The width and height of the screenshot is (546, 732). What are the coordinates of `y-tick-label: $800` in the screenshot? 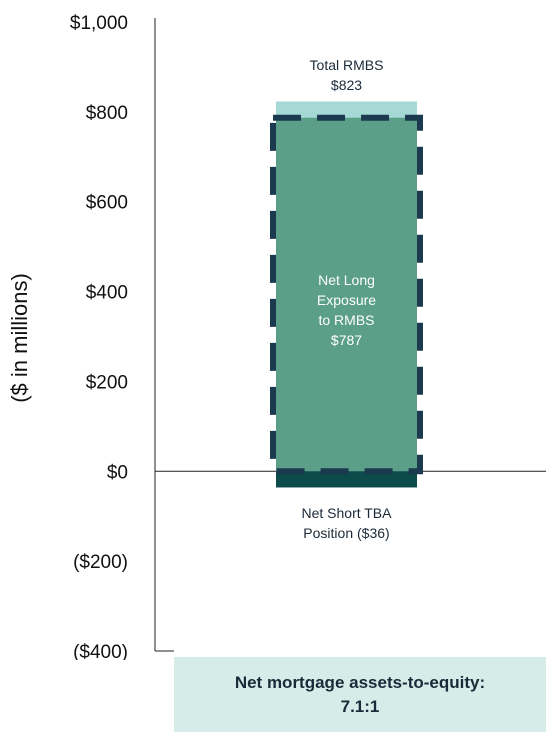 It's located at (107, 113).